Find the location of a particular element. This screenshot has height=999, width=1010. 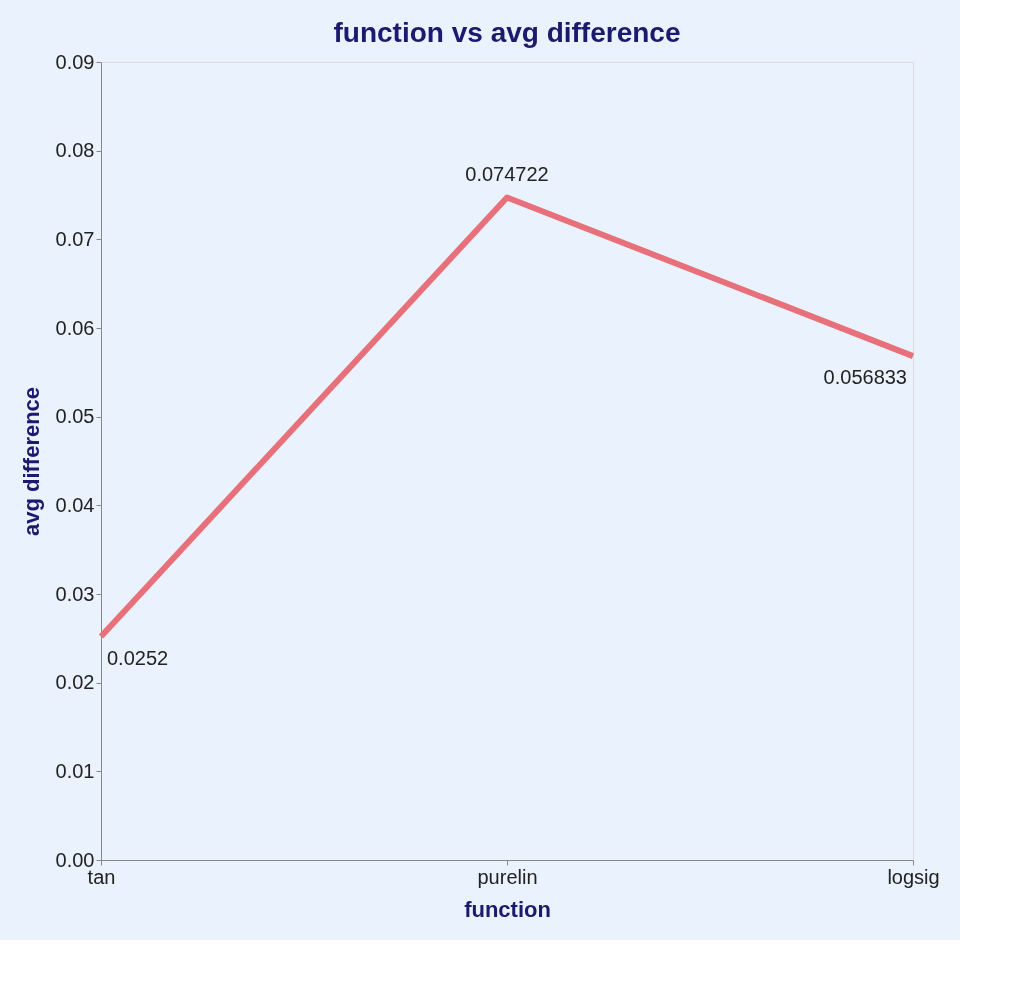

data-label: 0.074722 is located at coordinates (507, 174).